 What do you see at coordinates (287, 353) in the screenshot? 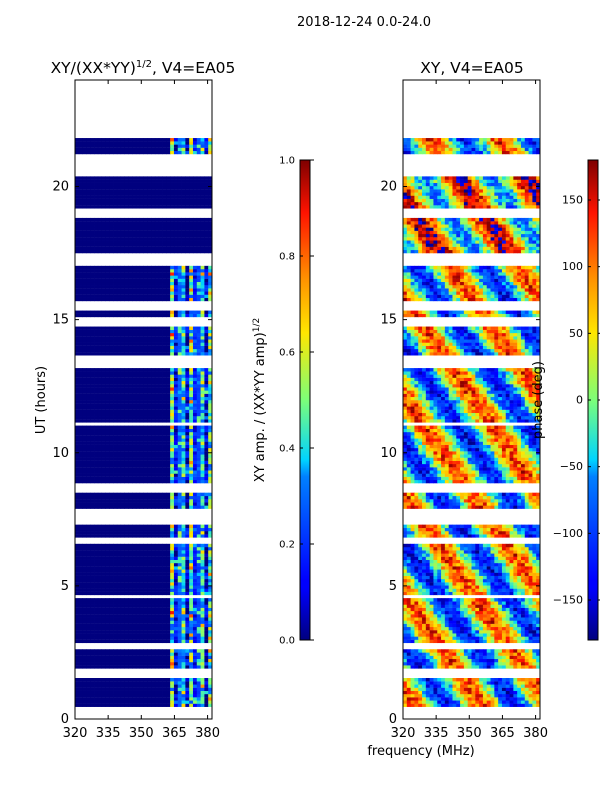
I see `colorbar-tick-label: 0.6` at bounding box center [287, 353].